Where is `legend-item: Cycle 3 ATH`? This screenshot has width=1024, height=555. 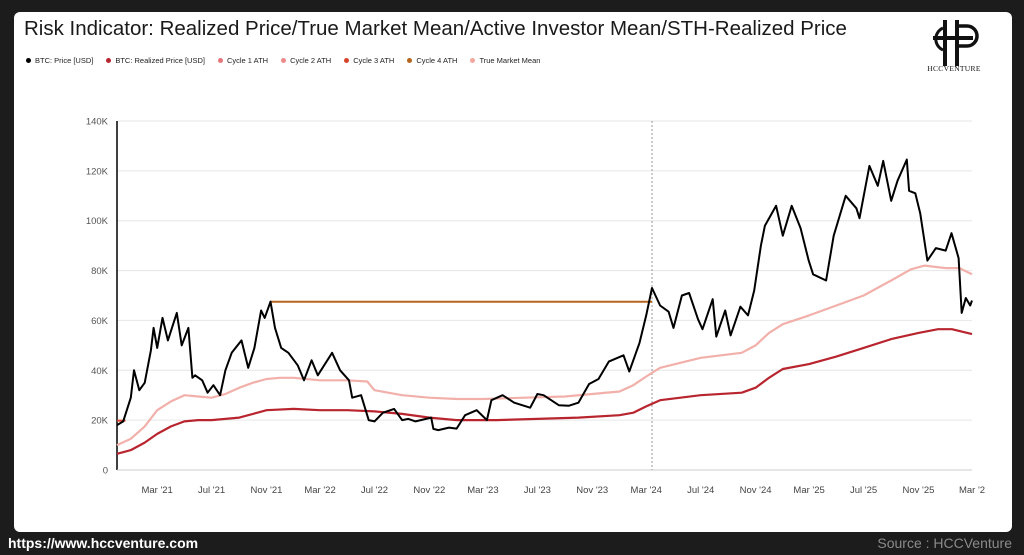 legend-item: Cycle 3 ATH is located at coordinates (369, 60).